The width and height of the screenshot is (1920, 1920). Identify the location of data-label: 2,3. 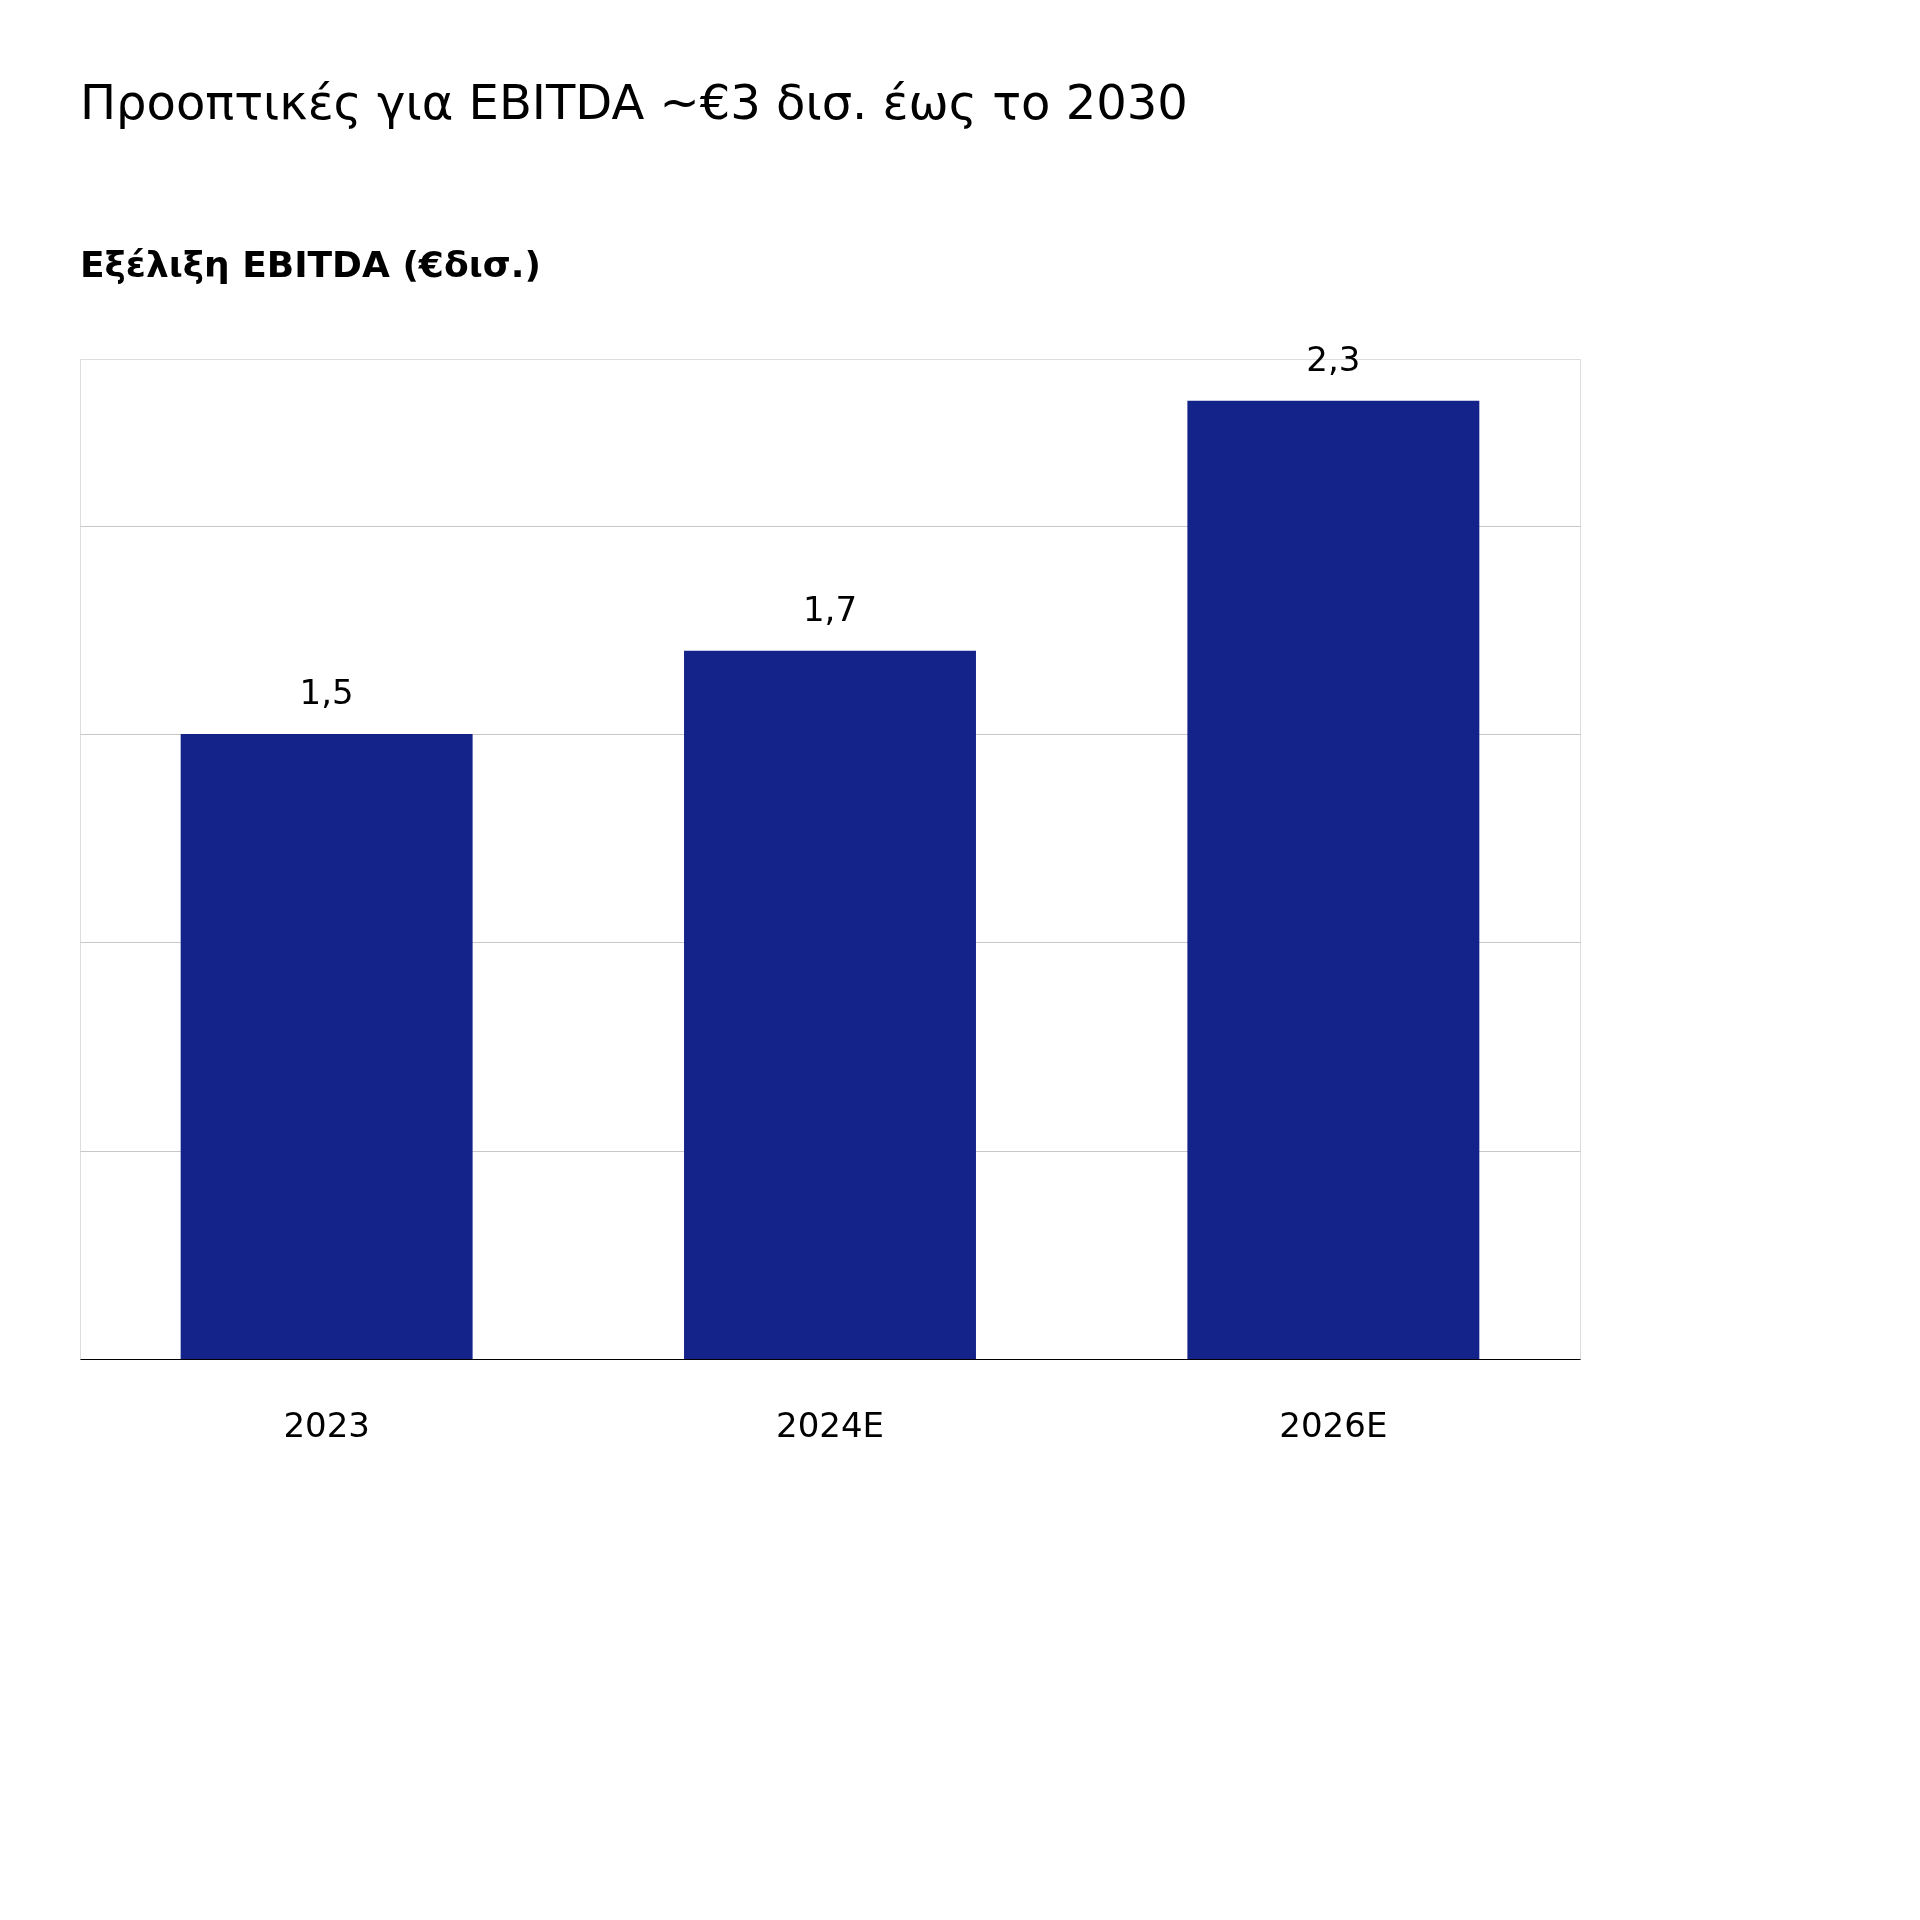
(1333, 358).